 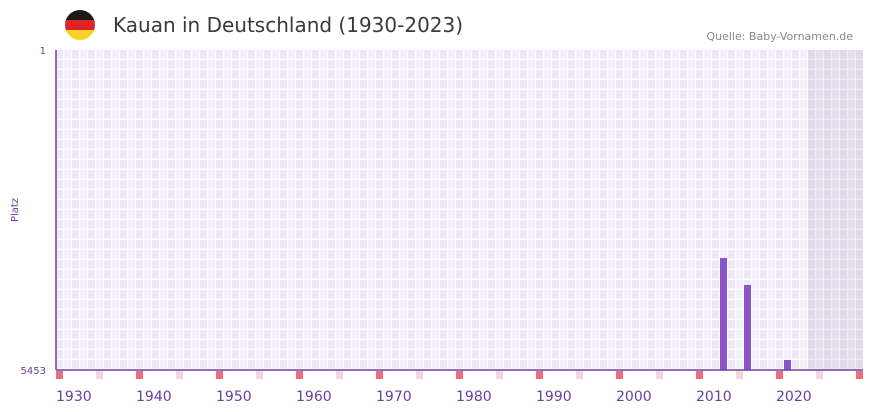 I want to click on chart-title: Kauan in Deutschland (1930-2023), so click(x=288, y=25).